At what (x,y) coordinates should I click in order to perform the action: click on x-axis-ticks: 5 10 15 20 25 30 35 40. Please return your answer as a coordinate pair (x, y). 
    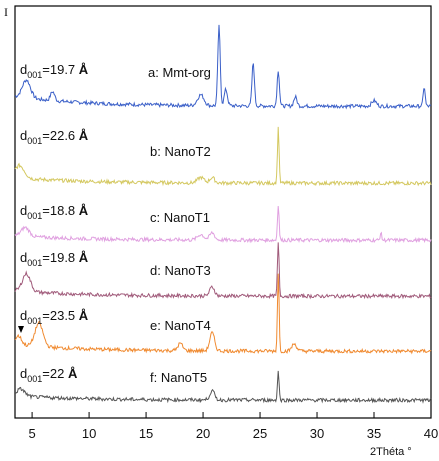
    Looking at the image, I should click on (233, 426).